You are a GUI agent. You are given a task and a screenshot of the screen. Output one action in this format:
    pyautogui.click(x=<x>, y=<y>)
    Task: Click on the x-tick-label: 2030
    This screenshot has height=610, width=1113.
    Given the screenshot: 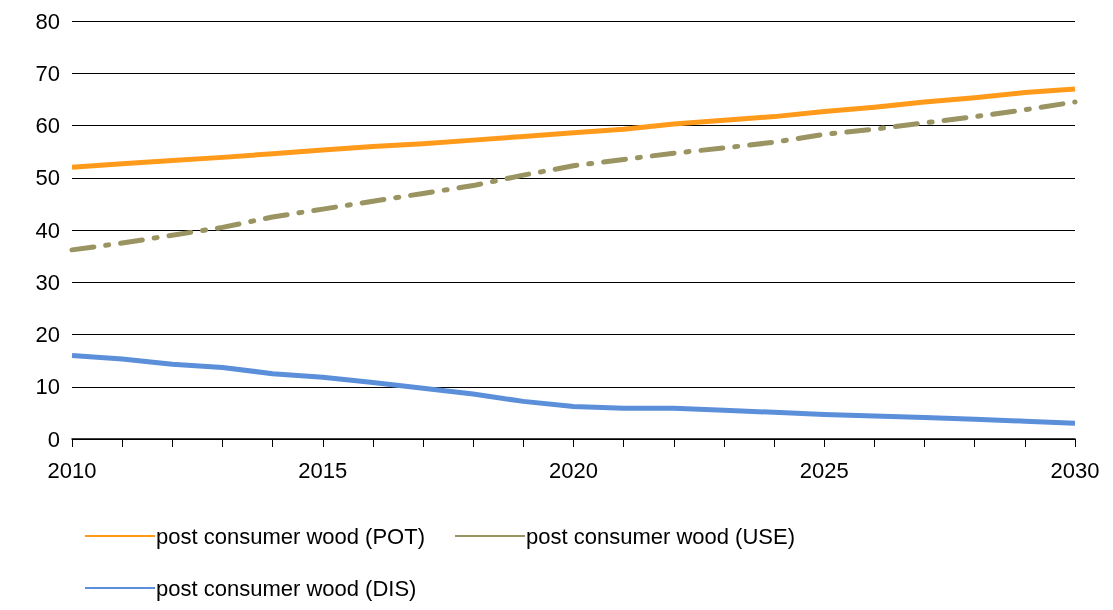 What is the action you would take?
    pyautogui.click(x=1075, y=470)
    